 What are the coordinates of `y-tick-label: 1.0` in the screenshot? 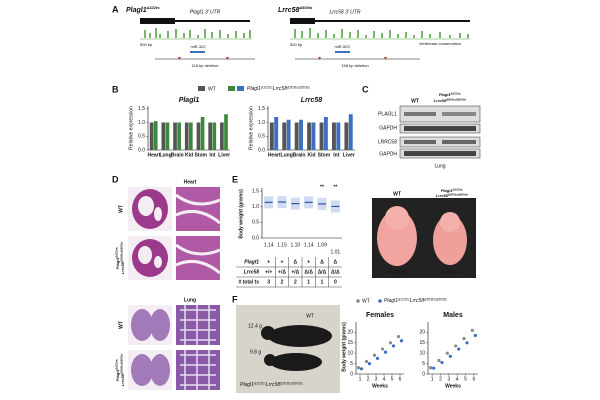 It's located at (141, 123).